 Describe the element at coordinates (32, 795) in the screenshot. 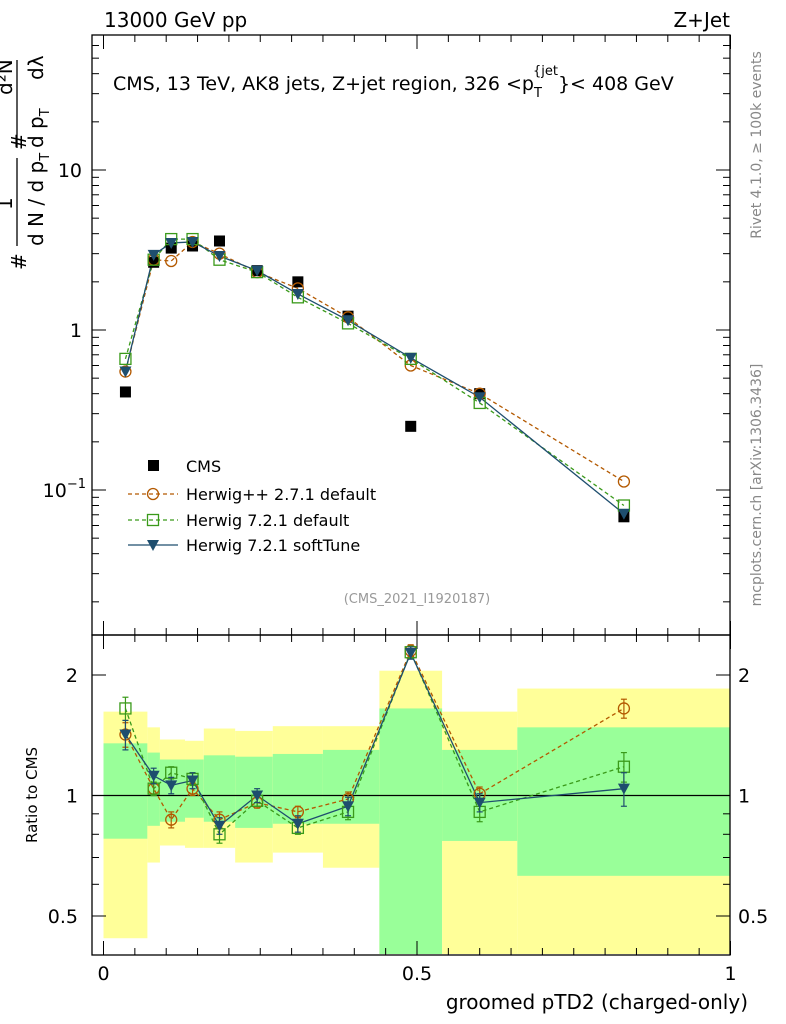

I see `ratio-ylabel: Ratio to CMS` at that location.